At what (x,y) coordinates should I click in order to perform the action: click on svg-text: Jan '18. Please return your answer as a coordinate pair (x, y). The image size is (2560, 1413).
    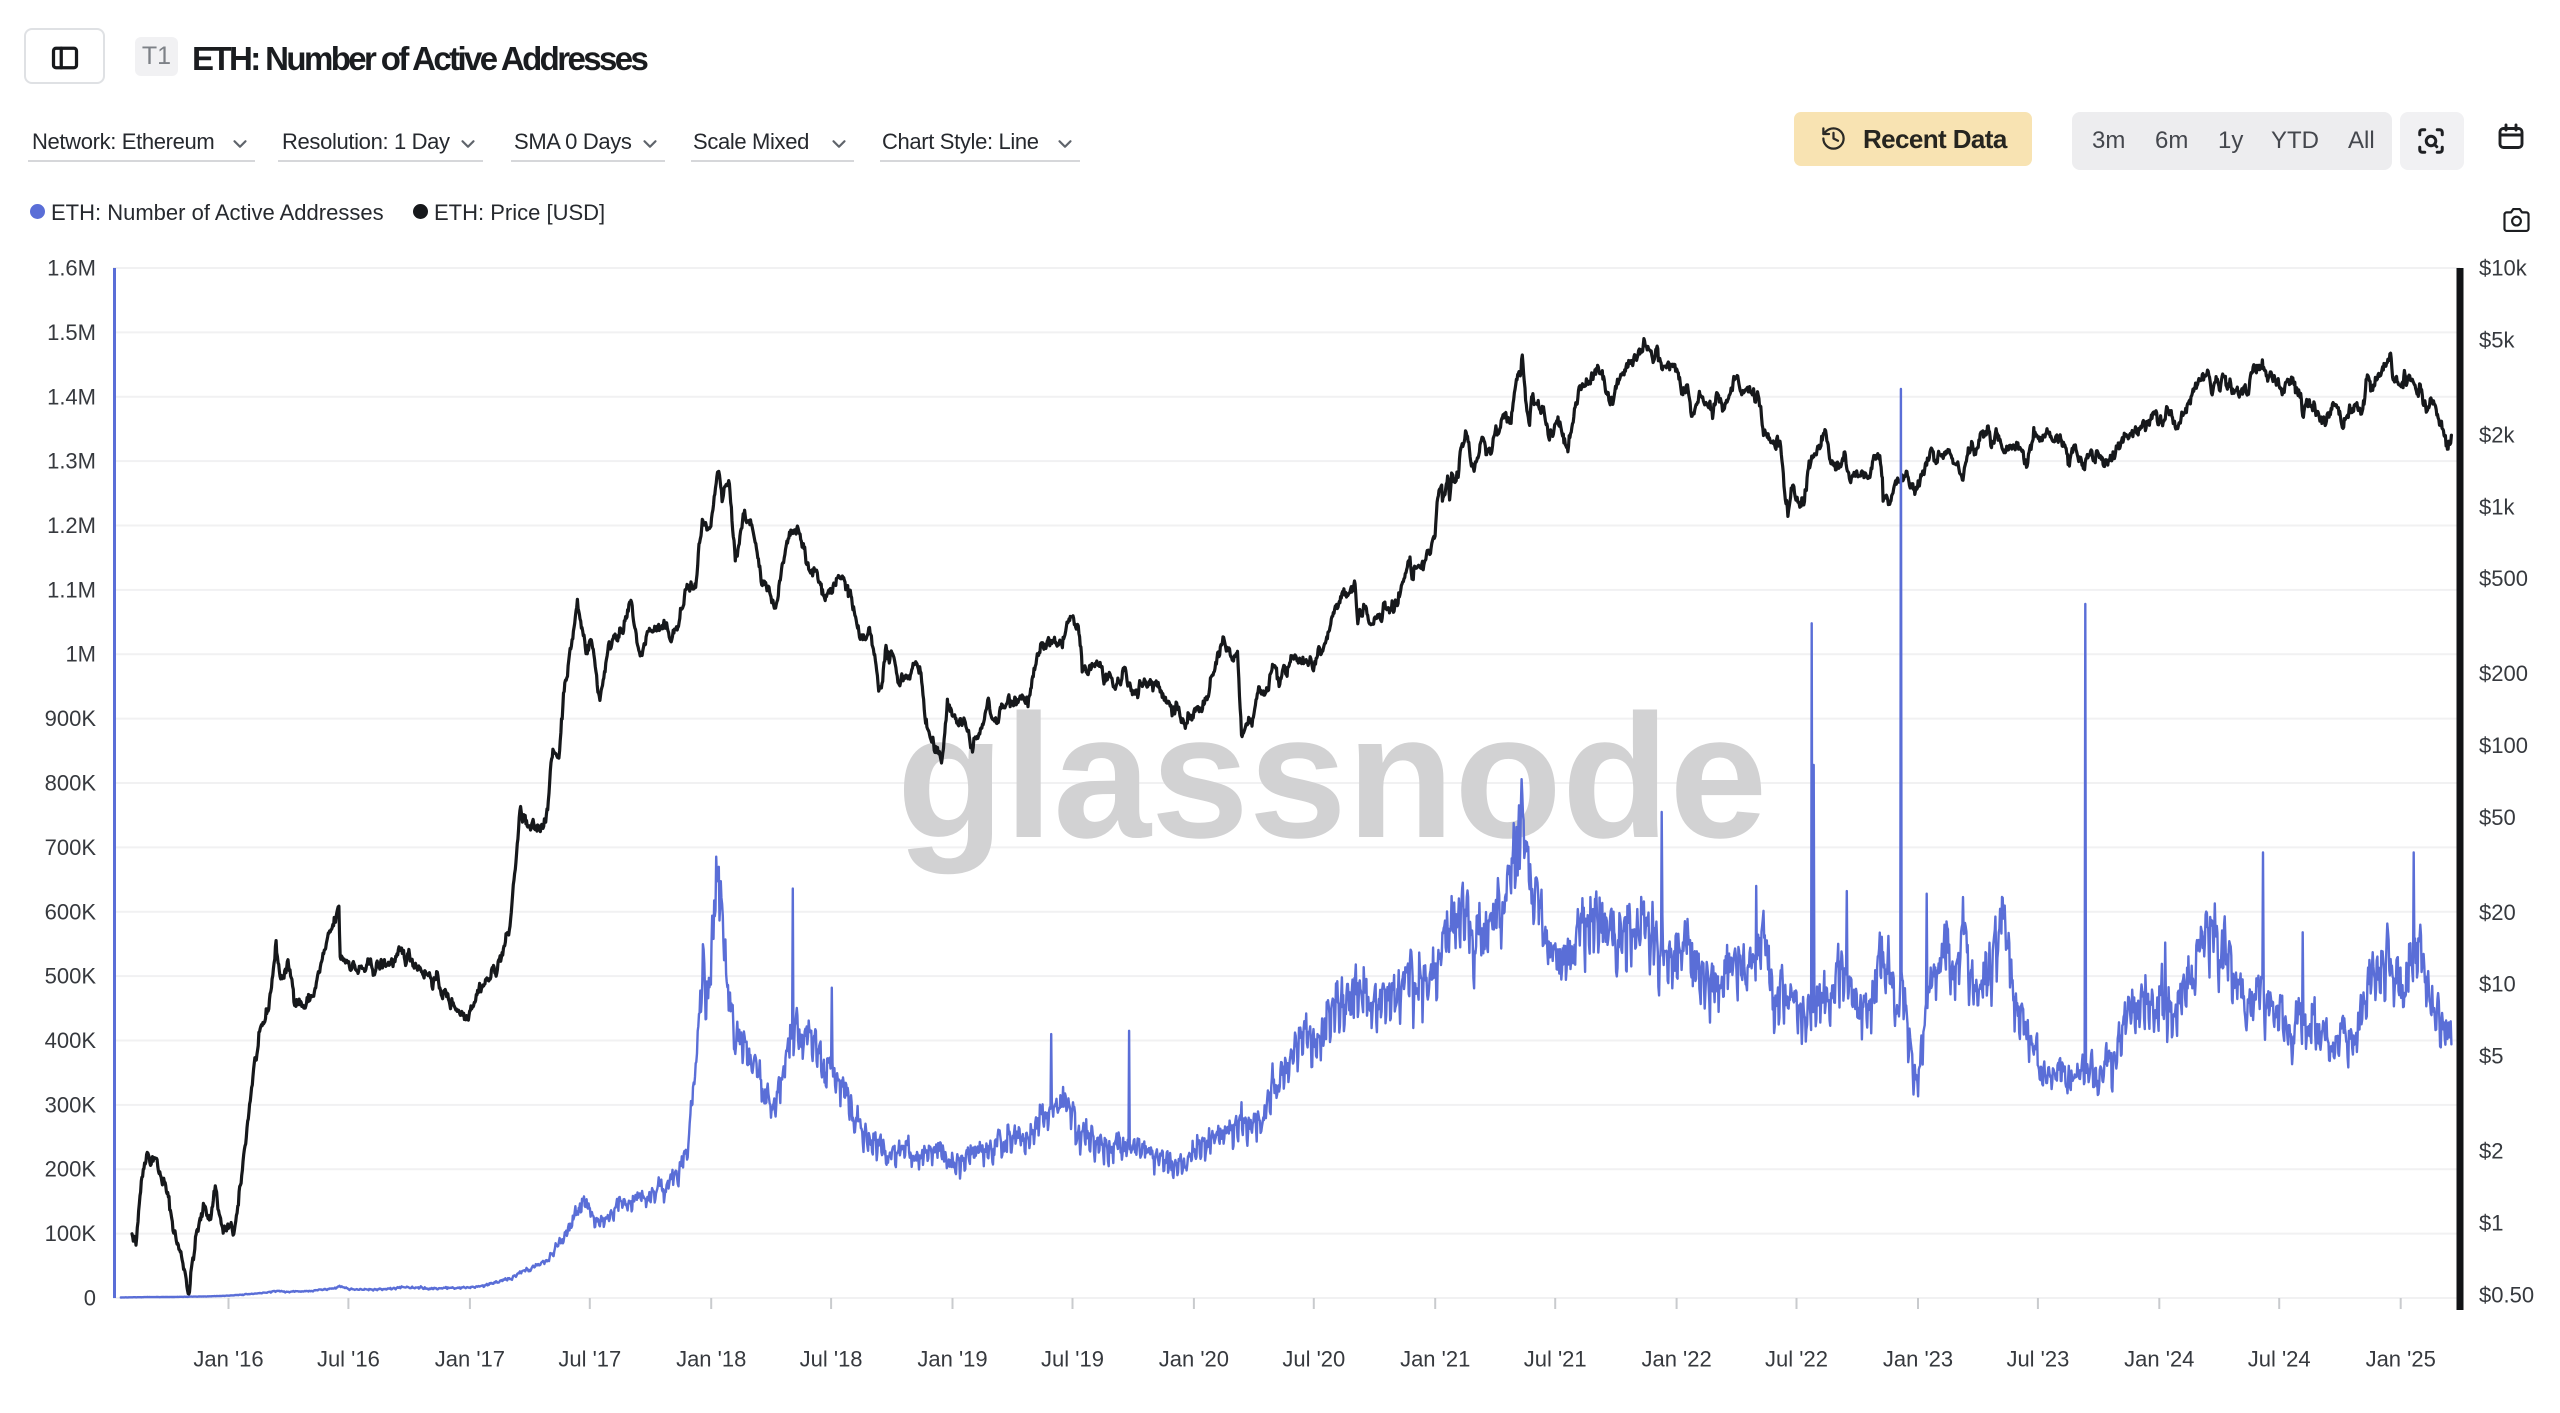
    Looking at the image, I should click on (711, 1359).